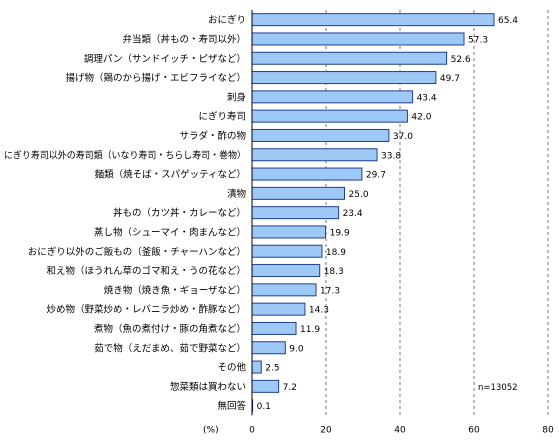 Image resolution: width=559 pixels, height=445 pixels. Describe the element at coordinates (391, 156) in the screenshot. I see `bar-value-label: 33.8` at that location.